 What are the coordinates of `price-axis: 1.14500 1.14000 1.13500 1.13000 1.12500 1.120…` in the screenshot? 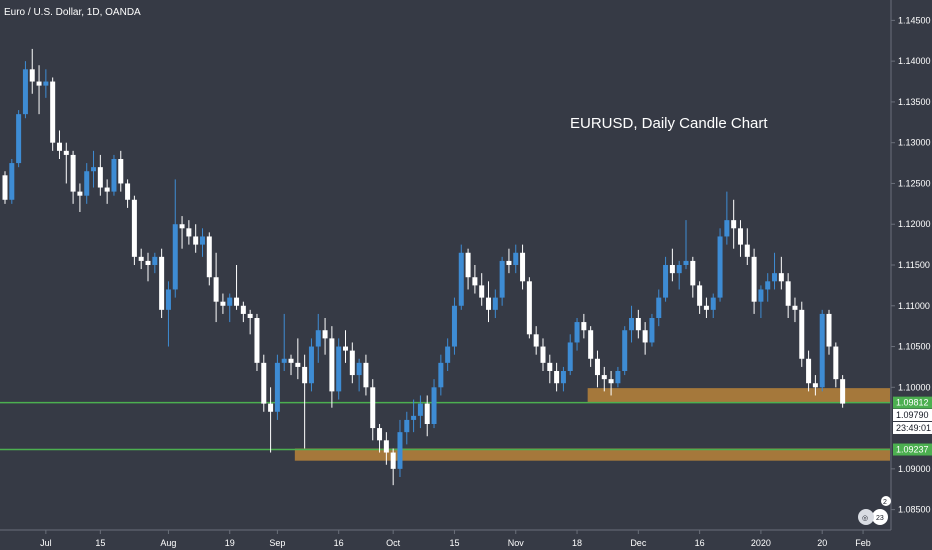 It's located at (911, 265).